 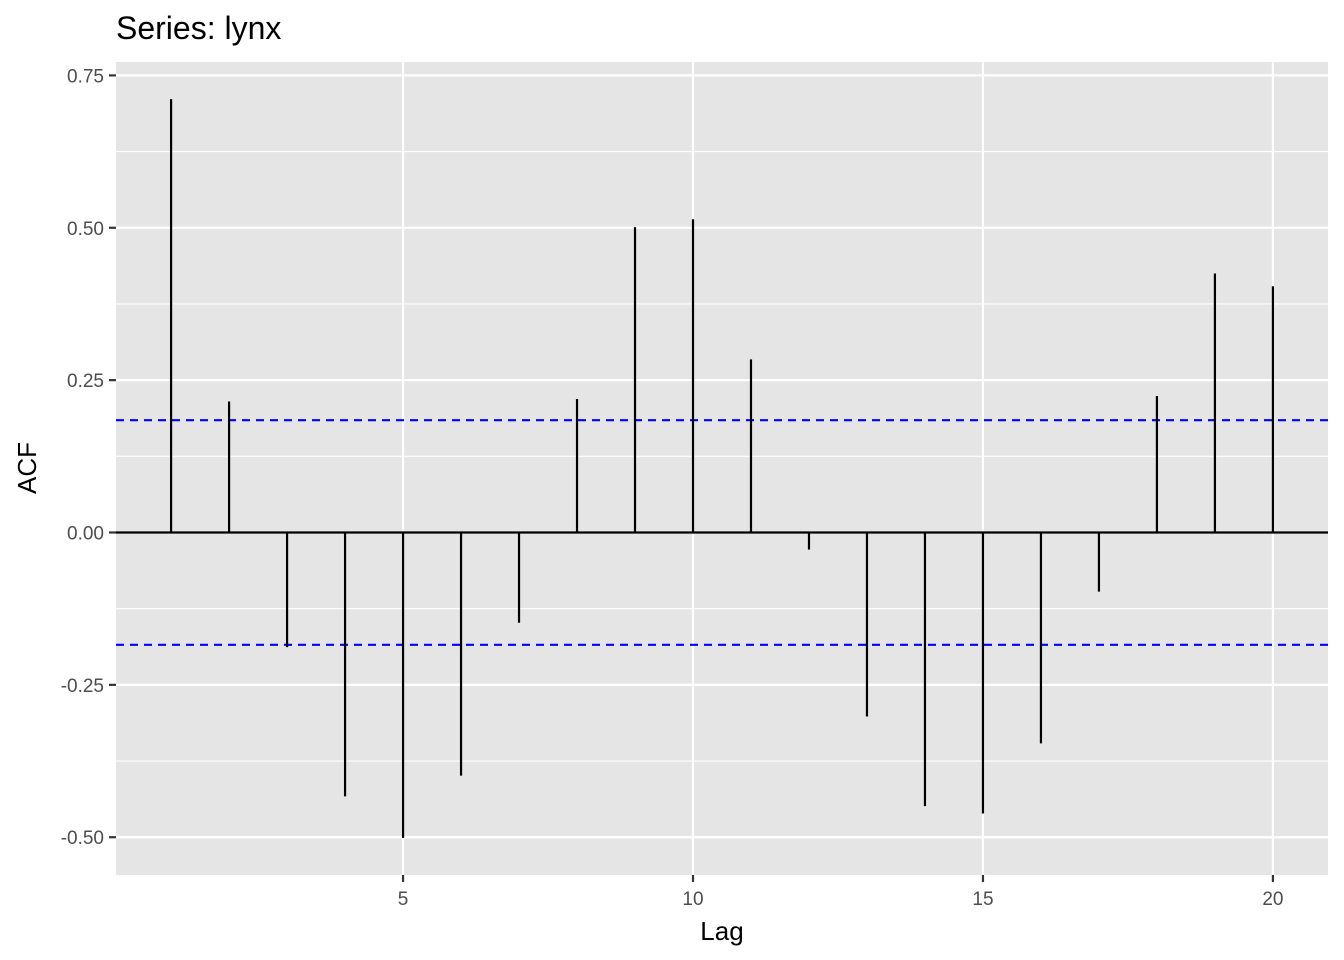 I want to click on y-axis-title: ACF, so click(x=27, y=468).